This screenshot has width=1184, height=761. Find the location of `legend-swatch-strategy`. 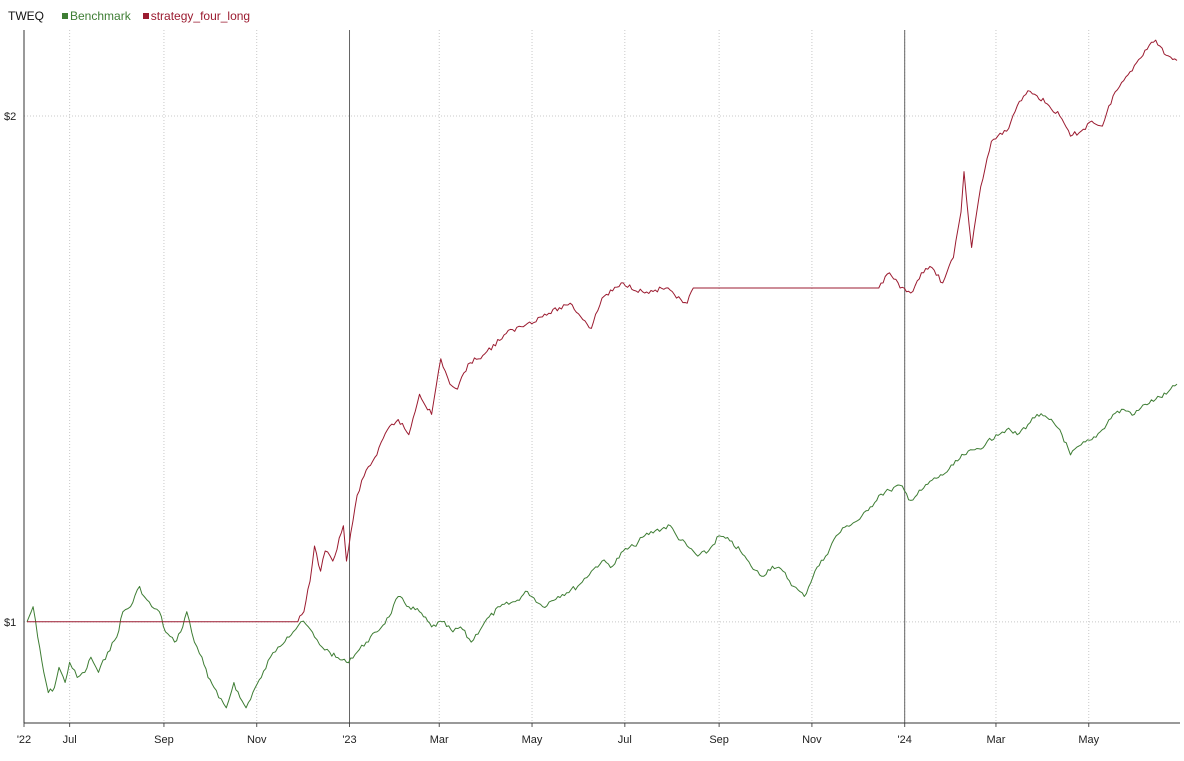

legend-swatch-strategy is located at coordinates (145, 16).